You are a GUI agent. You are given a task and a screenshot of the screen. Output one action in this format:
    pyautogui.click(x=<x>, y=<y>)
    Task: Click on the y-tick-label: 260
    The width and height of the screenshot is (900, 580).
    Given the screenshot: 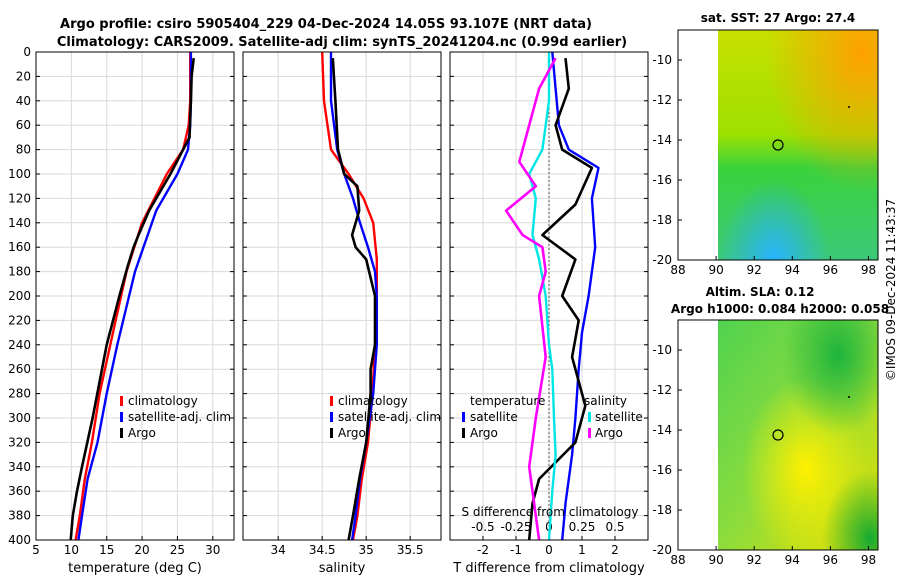 What is the action you would take?
    pyautogui.click(x=19, y=369)
    